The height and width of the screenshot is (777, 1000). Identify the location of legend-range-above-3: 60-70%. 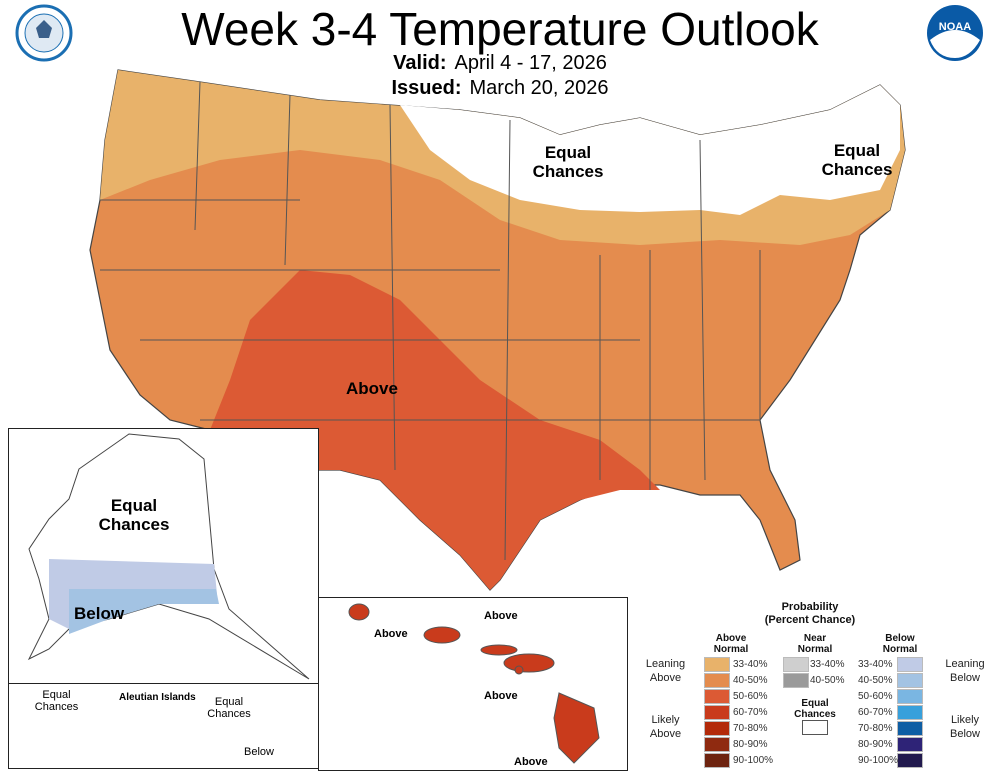
(750, 712).